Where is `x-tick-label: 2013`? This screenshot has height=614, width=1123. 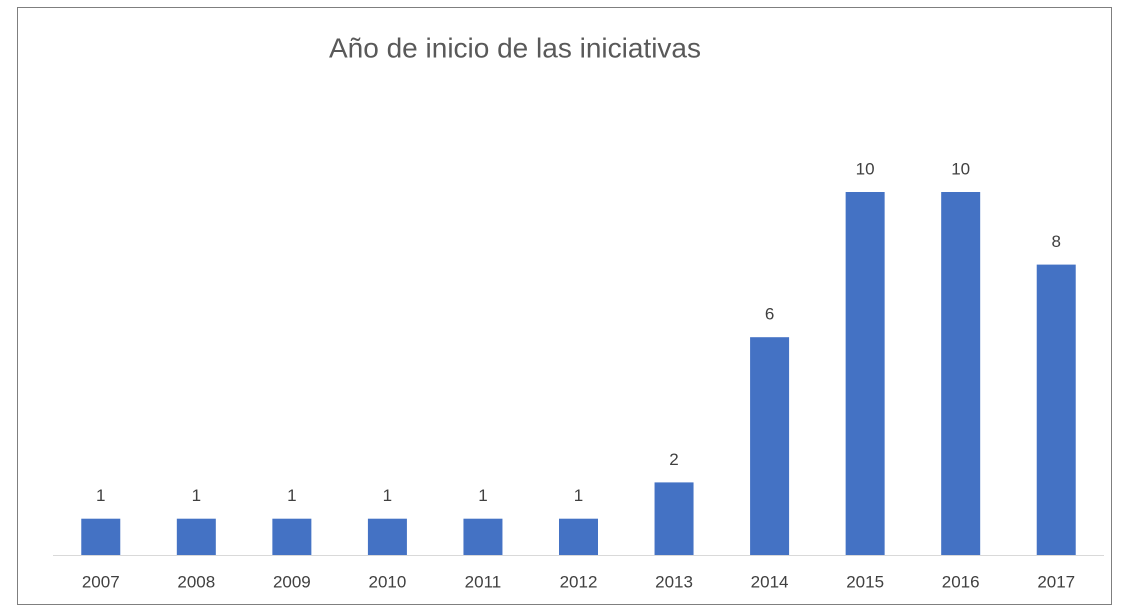 x-tick-label: 2013 is located at coordinates (674, 581).